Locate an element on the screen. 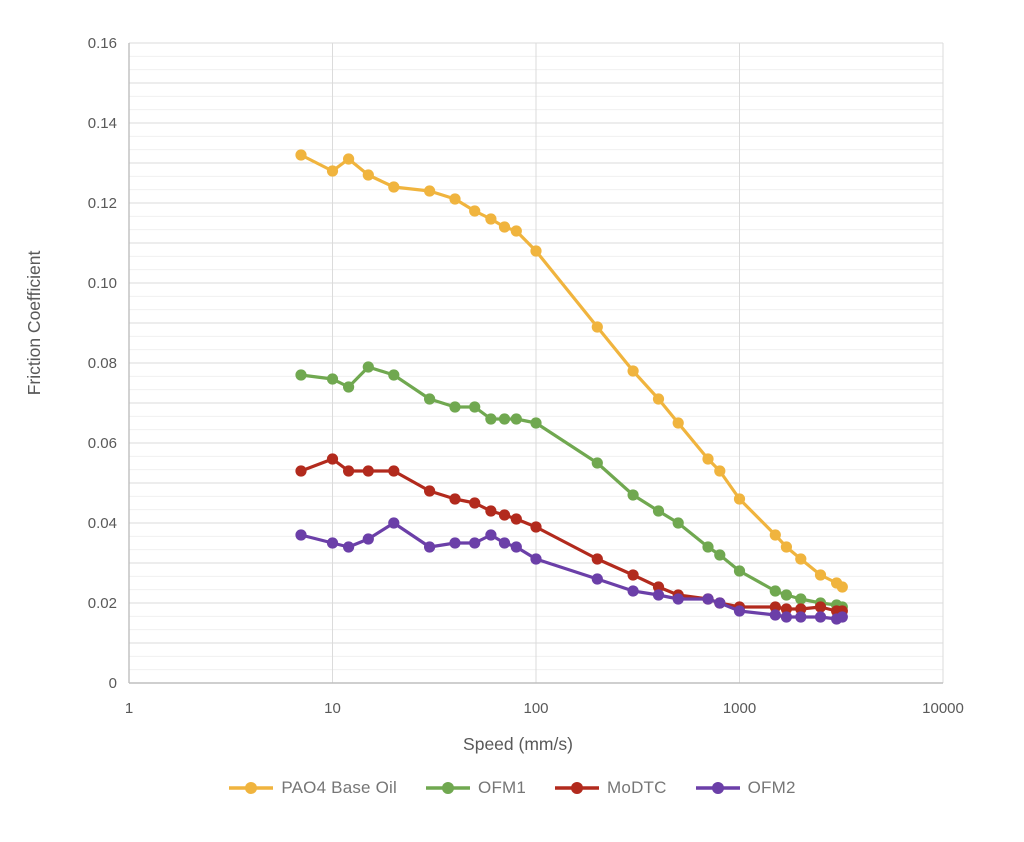  y-tick-label: 0.06 is located at coordinates (102, 443).